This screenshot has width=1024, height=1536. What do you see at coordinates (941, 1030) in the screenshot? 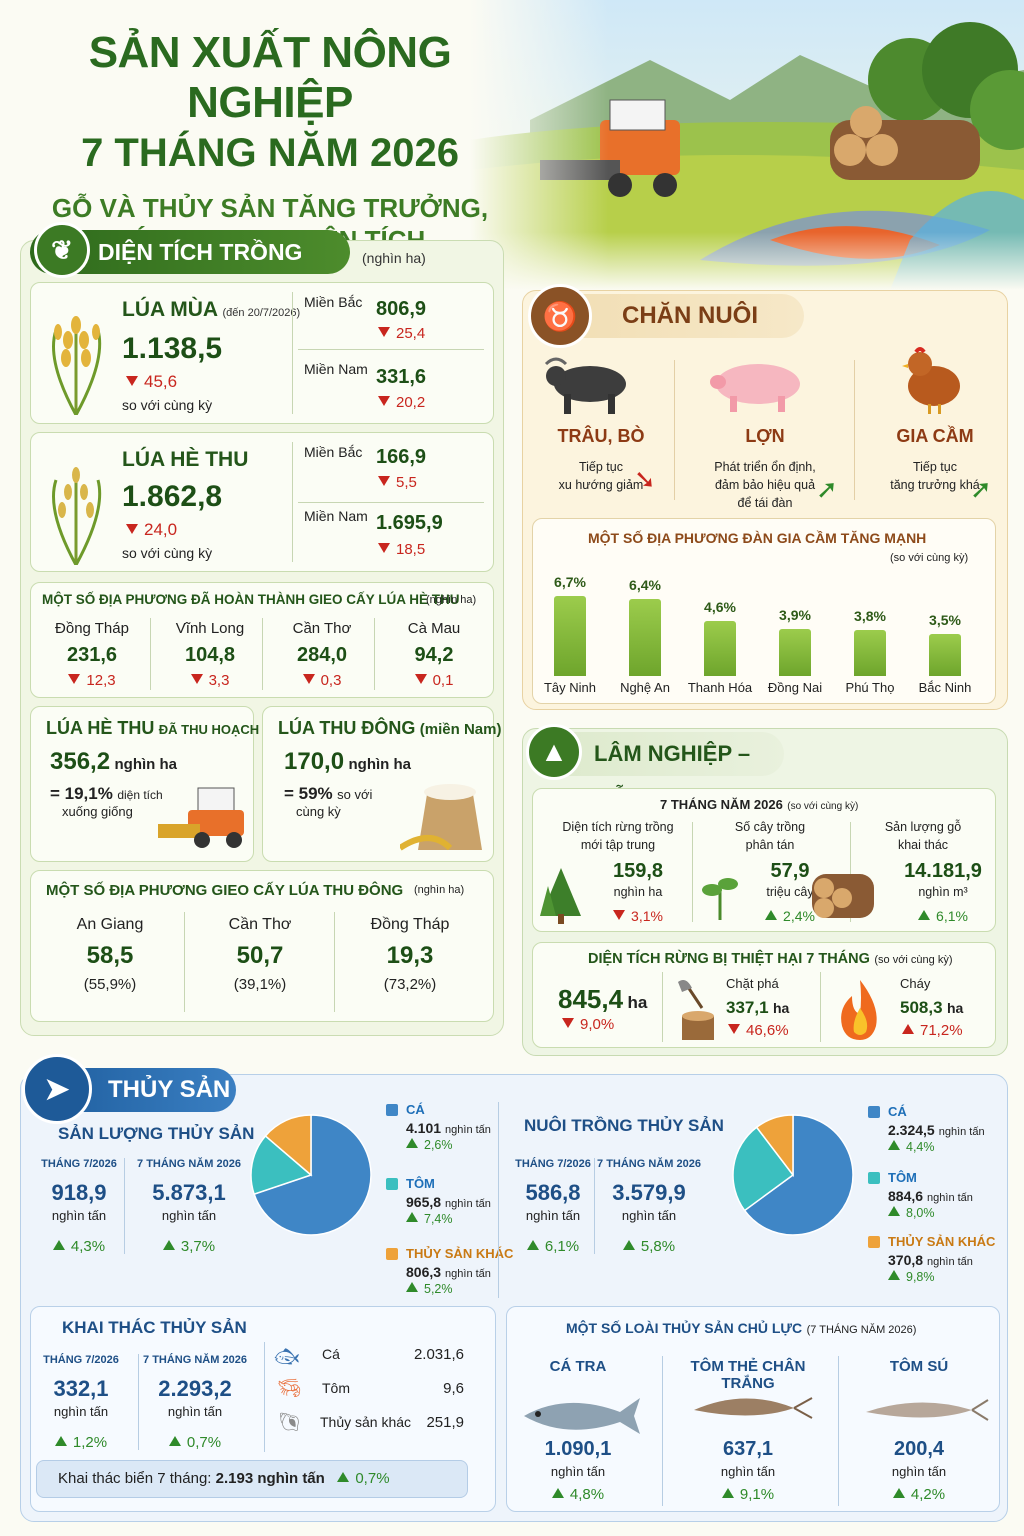
I see `fire-change-value: 71,2%` at bounding box center [941, 1030].